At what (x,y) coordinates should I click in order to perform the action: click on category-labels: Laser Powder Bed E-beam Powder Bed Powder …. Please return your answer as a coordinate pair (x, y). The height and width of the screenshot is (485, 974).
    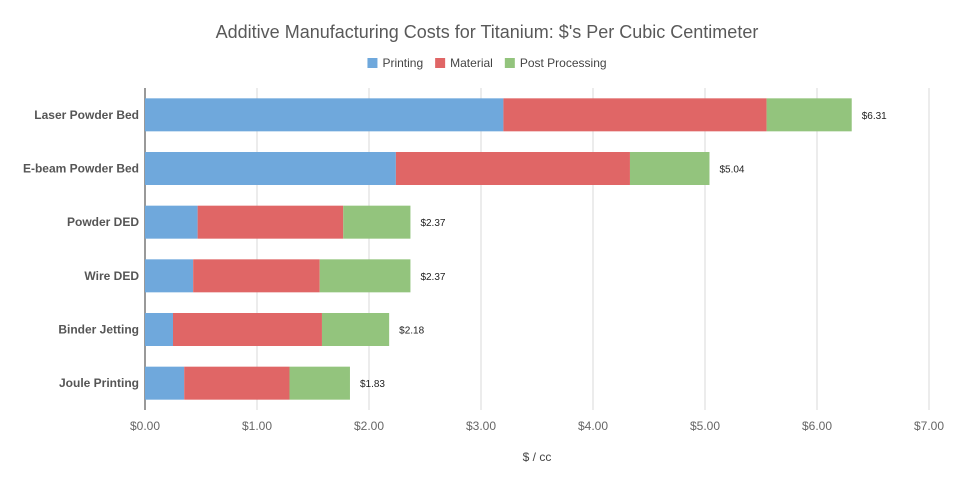
    Looking at the image, I should click on (81, 249).